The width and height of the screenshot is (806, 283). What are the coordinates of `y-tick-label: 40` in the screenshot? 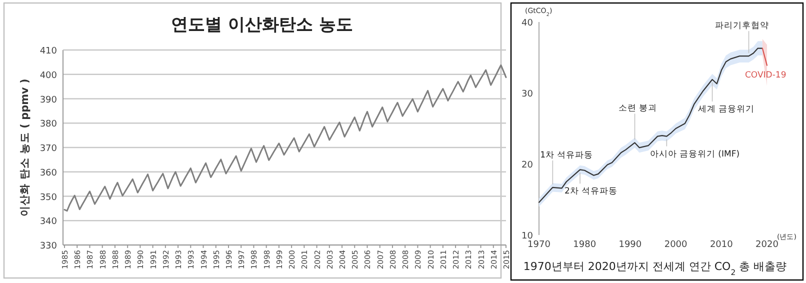 It's located at (528, 23).